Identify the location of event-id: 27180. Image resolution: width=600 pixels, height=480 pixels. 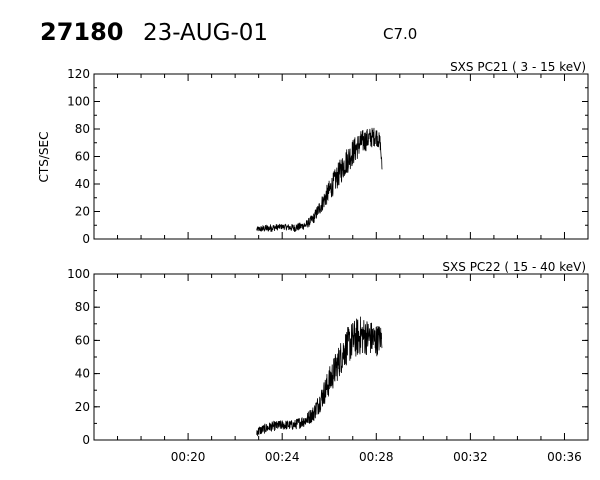
(82, 32).